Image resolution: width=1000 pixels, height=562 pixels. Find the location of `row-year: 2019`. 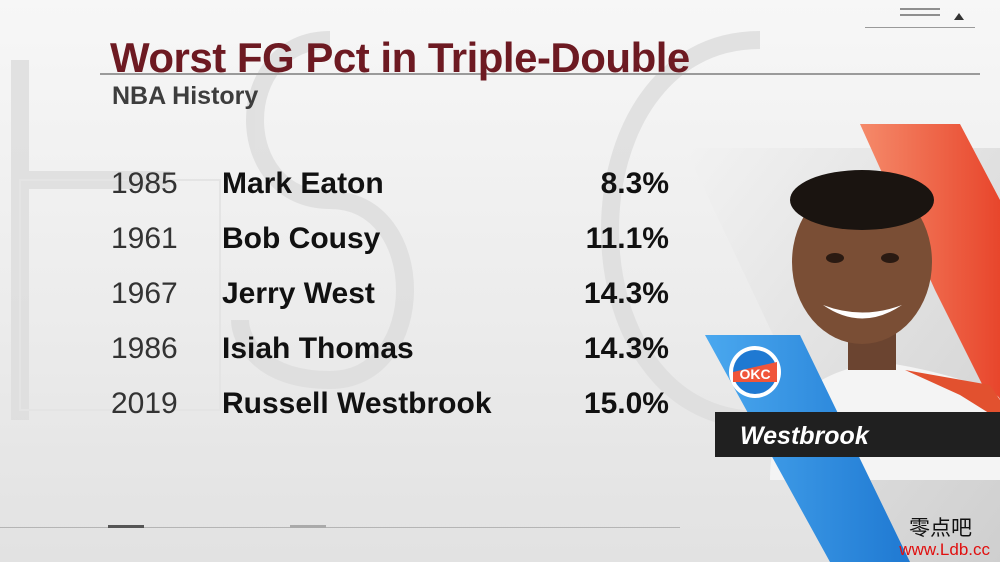

row-year: 2019 is located at coordinates (144, 403).